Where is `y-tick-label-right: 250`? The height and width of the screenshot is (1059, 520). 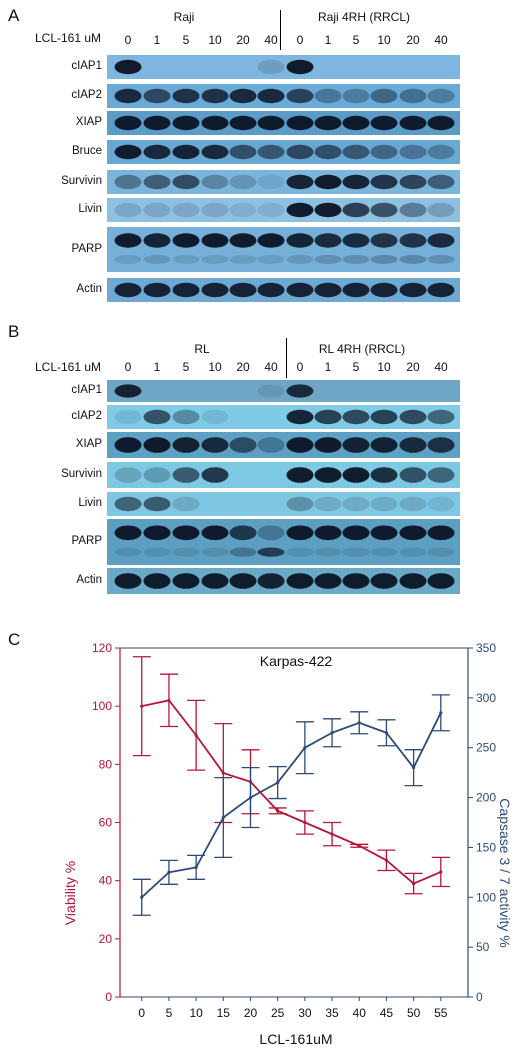 y-tick-label-right: 250 is located at coordinates (486, 748).